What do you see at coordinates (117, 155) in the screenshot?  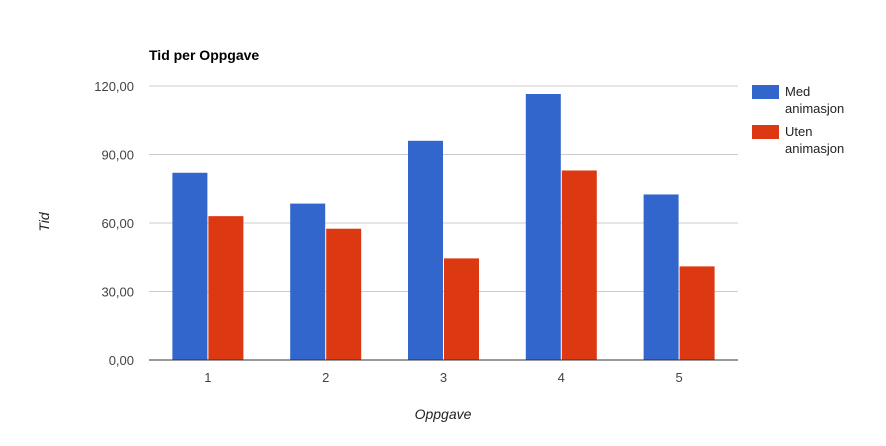 I see `y-tick-label: 90,00` at bounding box center [117, 155].